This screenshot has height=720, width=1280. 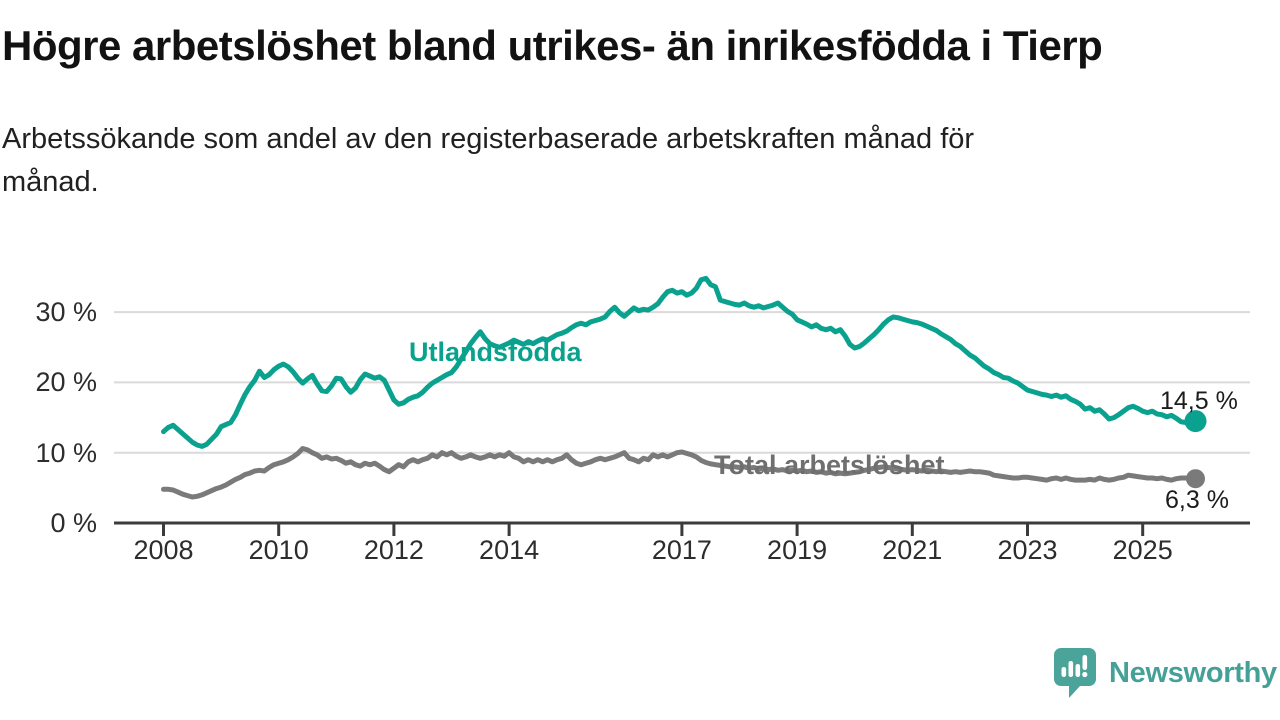 I want to click on series-end-dot-utlandsfodda, so click(x=1195, y=421).